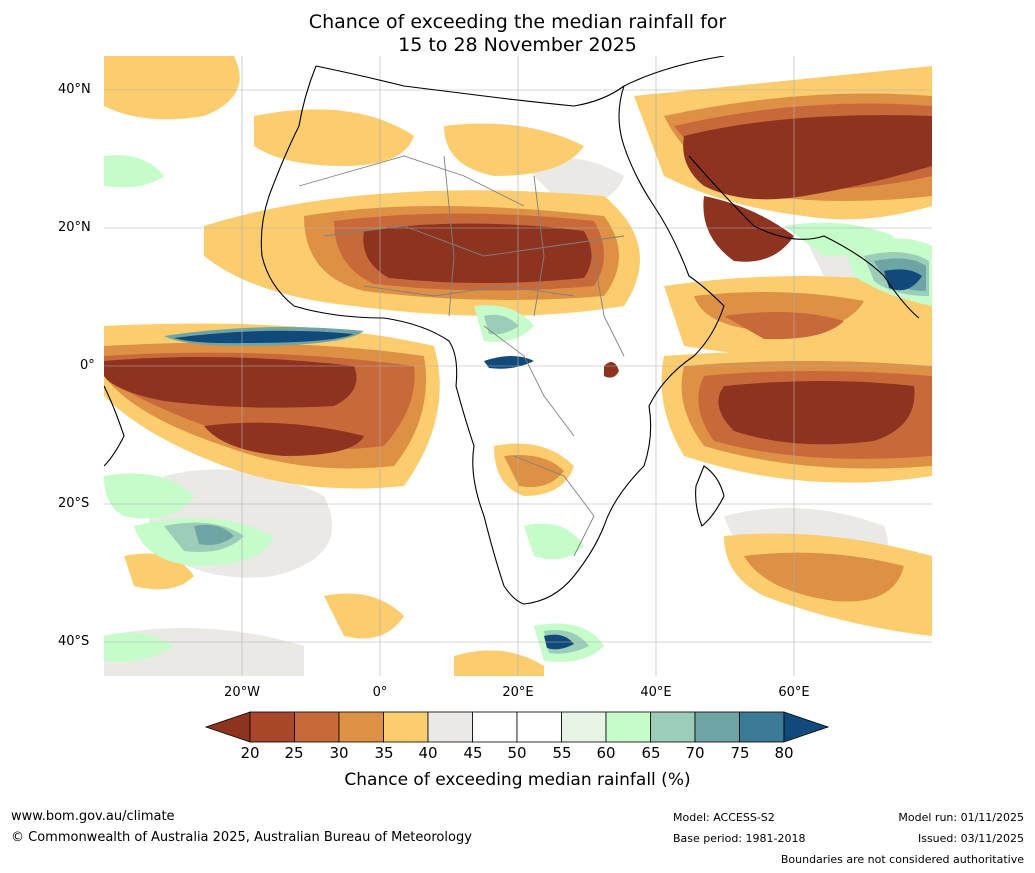 This screenshot has height=873, width=1035. I want to click on map-title-line2: 15 to 28 November 2025, so click(517, 45).